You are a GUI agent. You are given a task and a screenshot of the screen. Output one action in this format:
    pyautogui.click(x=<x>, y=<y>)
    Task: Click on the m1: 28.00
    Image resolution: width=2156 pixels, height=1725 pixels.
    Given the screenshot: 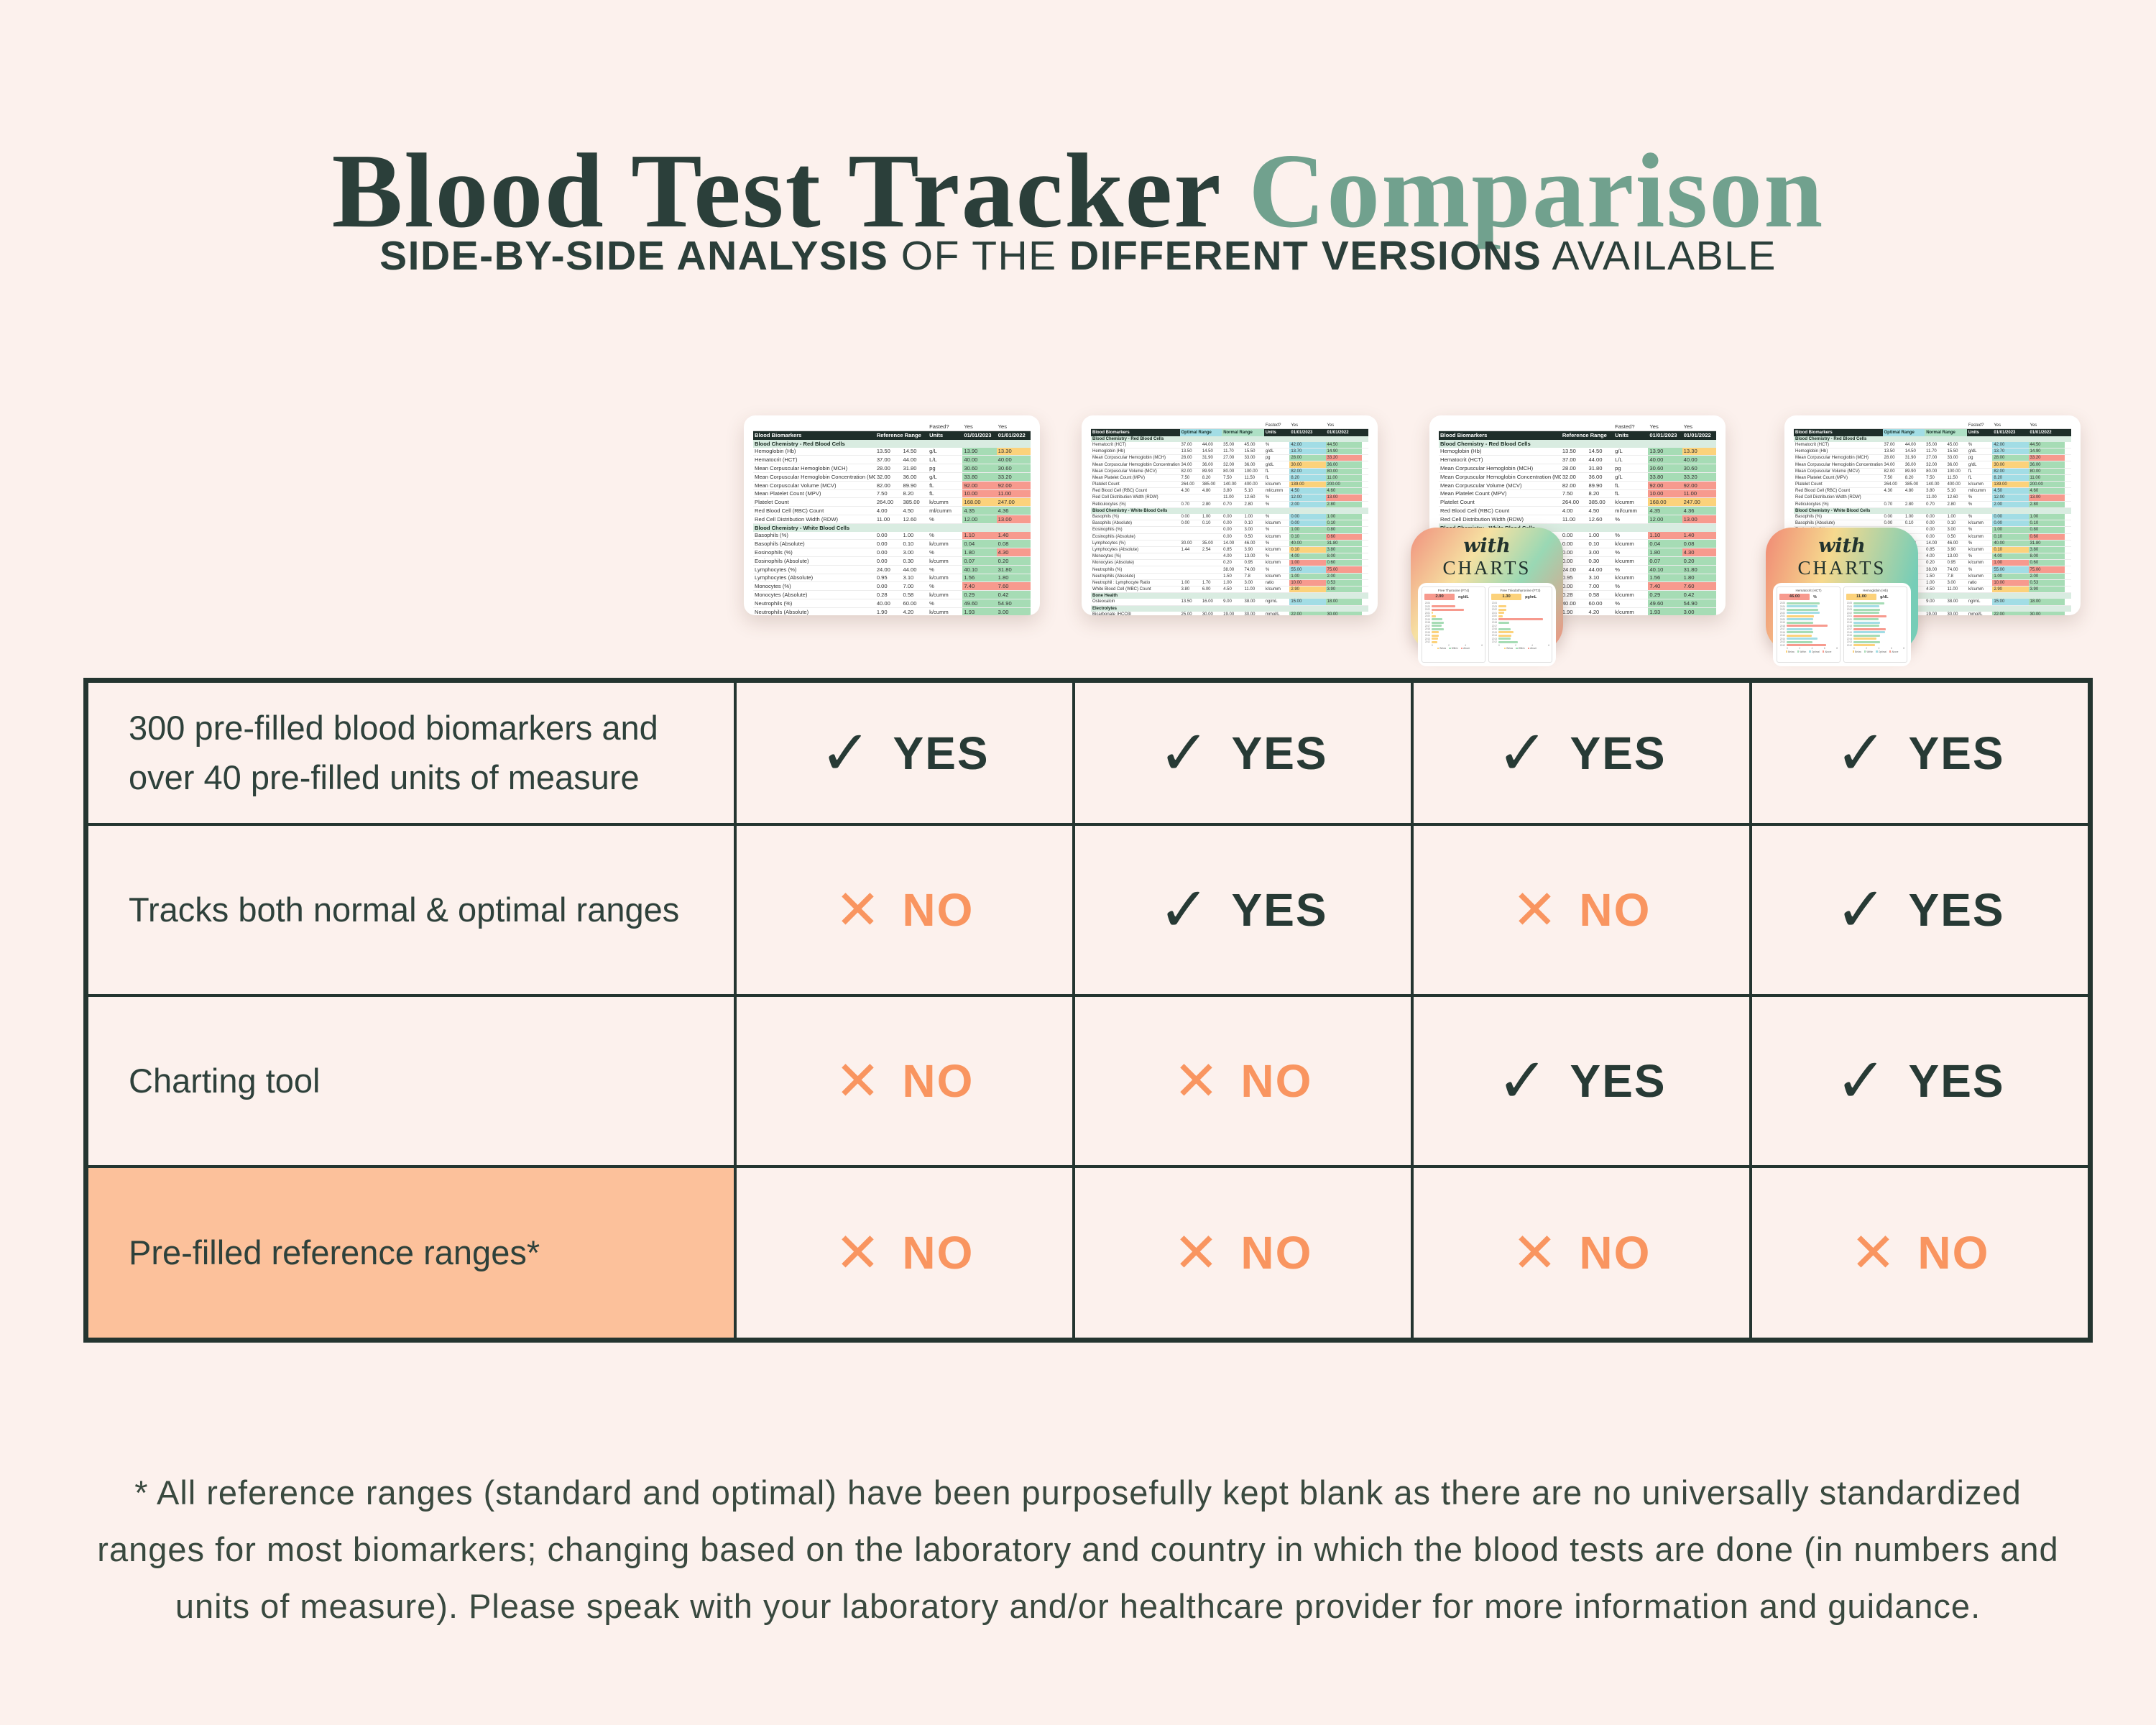 What is the action you would take?
    pyautogui.click(x=883, y=468)
    